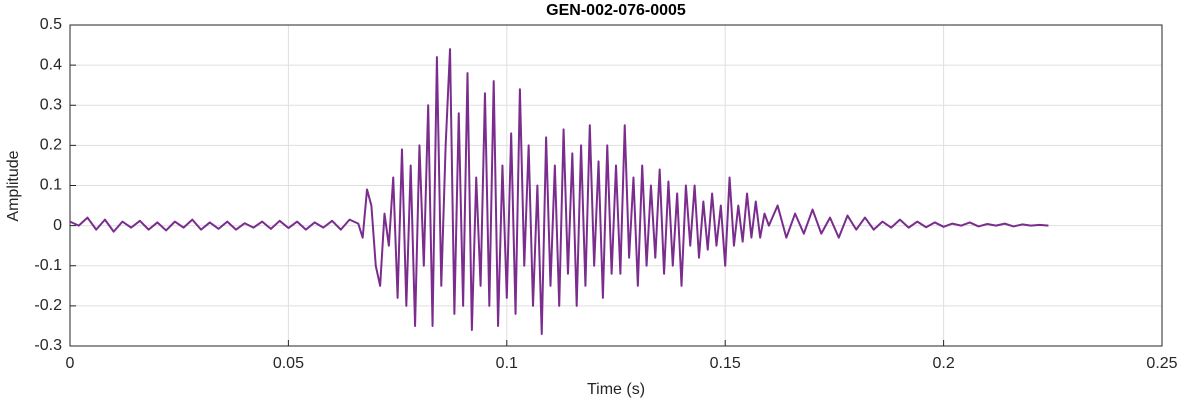 This screenshot has height=404, width=1182. Describe the element at coordinates (70, 363) in the screenshot. I see `x-tick-label: 0` at that location.